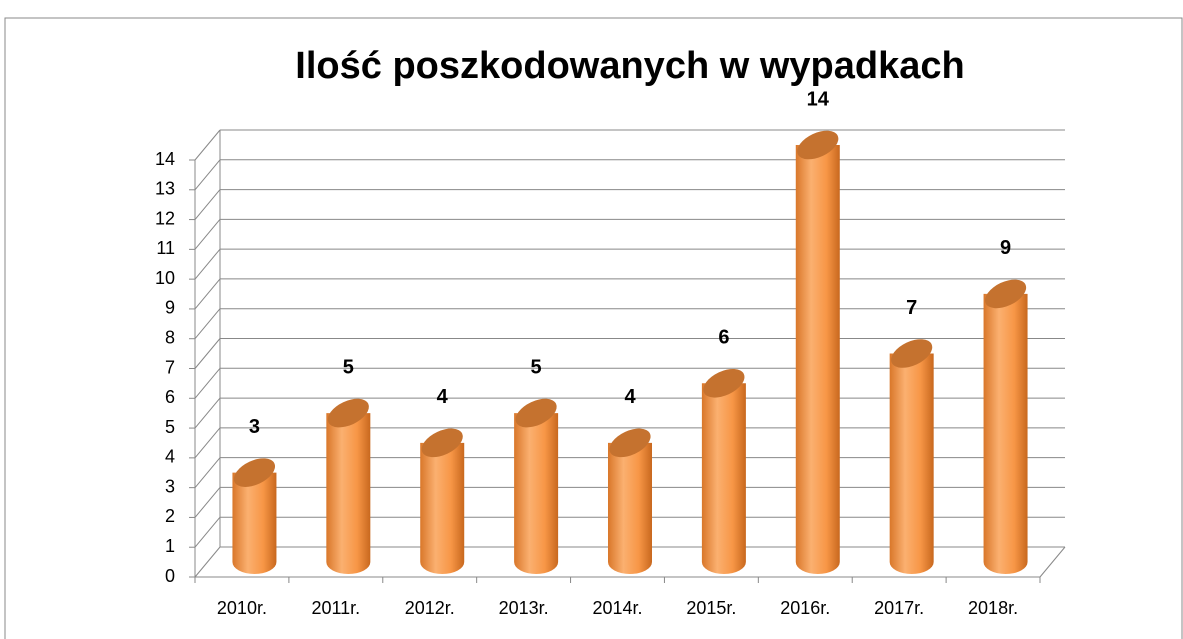 The image size is (1183, 639). What do you see at coordinates (165, 278) in the screenshot?
I see `y-tick-label: 10` at bounding box center [165, 278].